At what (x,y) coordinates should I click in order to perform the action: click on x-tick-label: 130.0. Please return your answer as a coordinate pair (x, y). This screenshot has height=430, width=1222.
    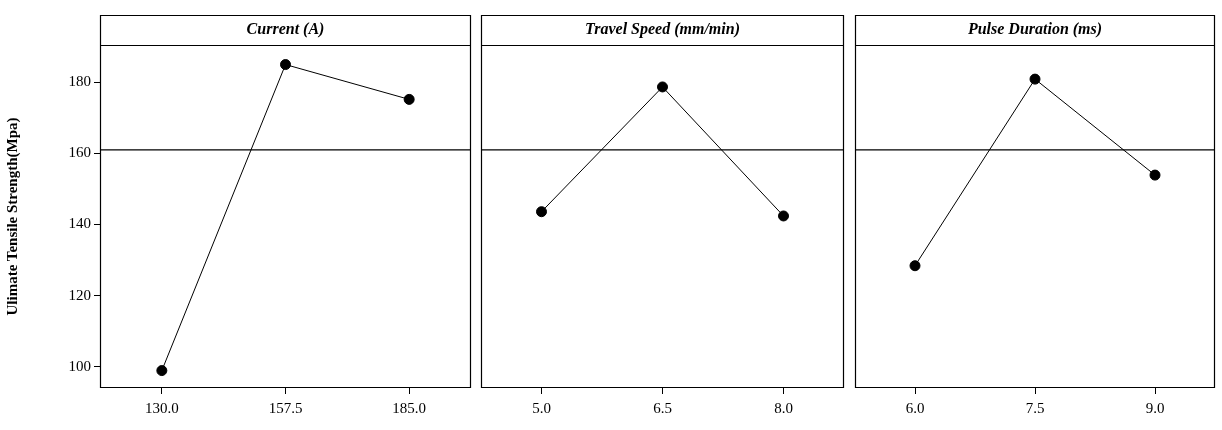
    Looking at the image, I should click on (161, 407).